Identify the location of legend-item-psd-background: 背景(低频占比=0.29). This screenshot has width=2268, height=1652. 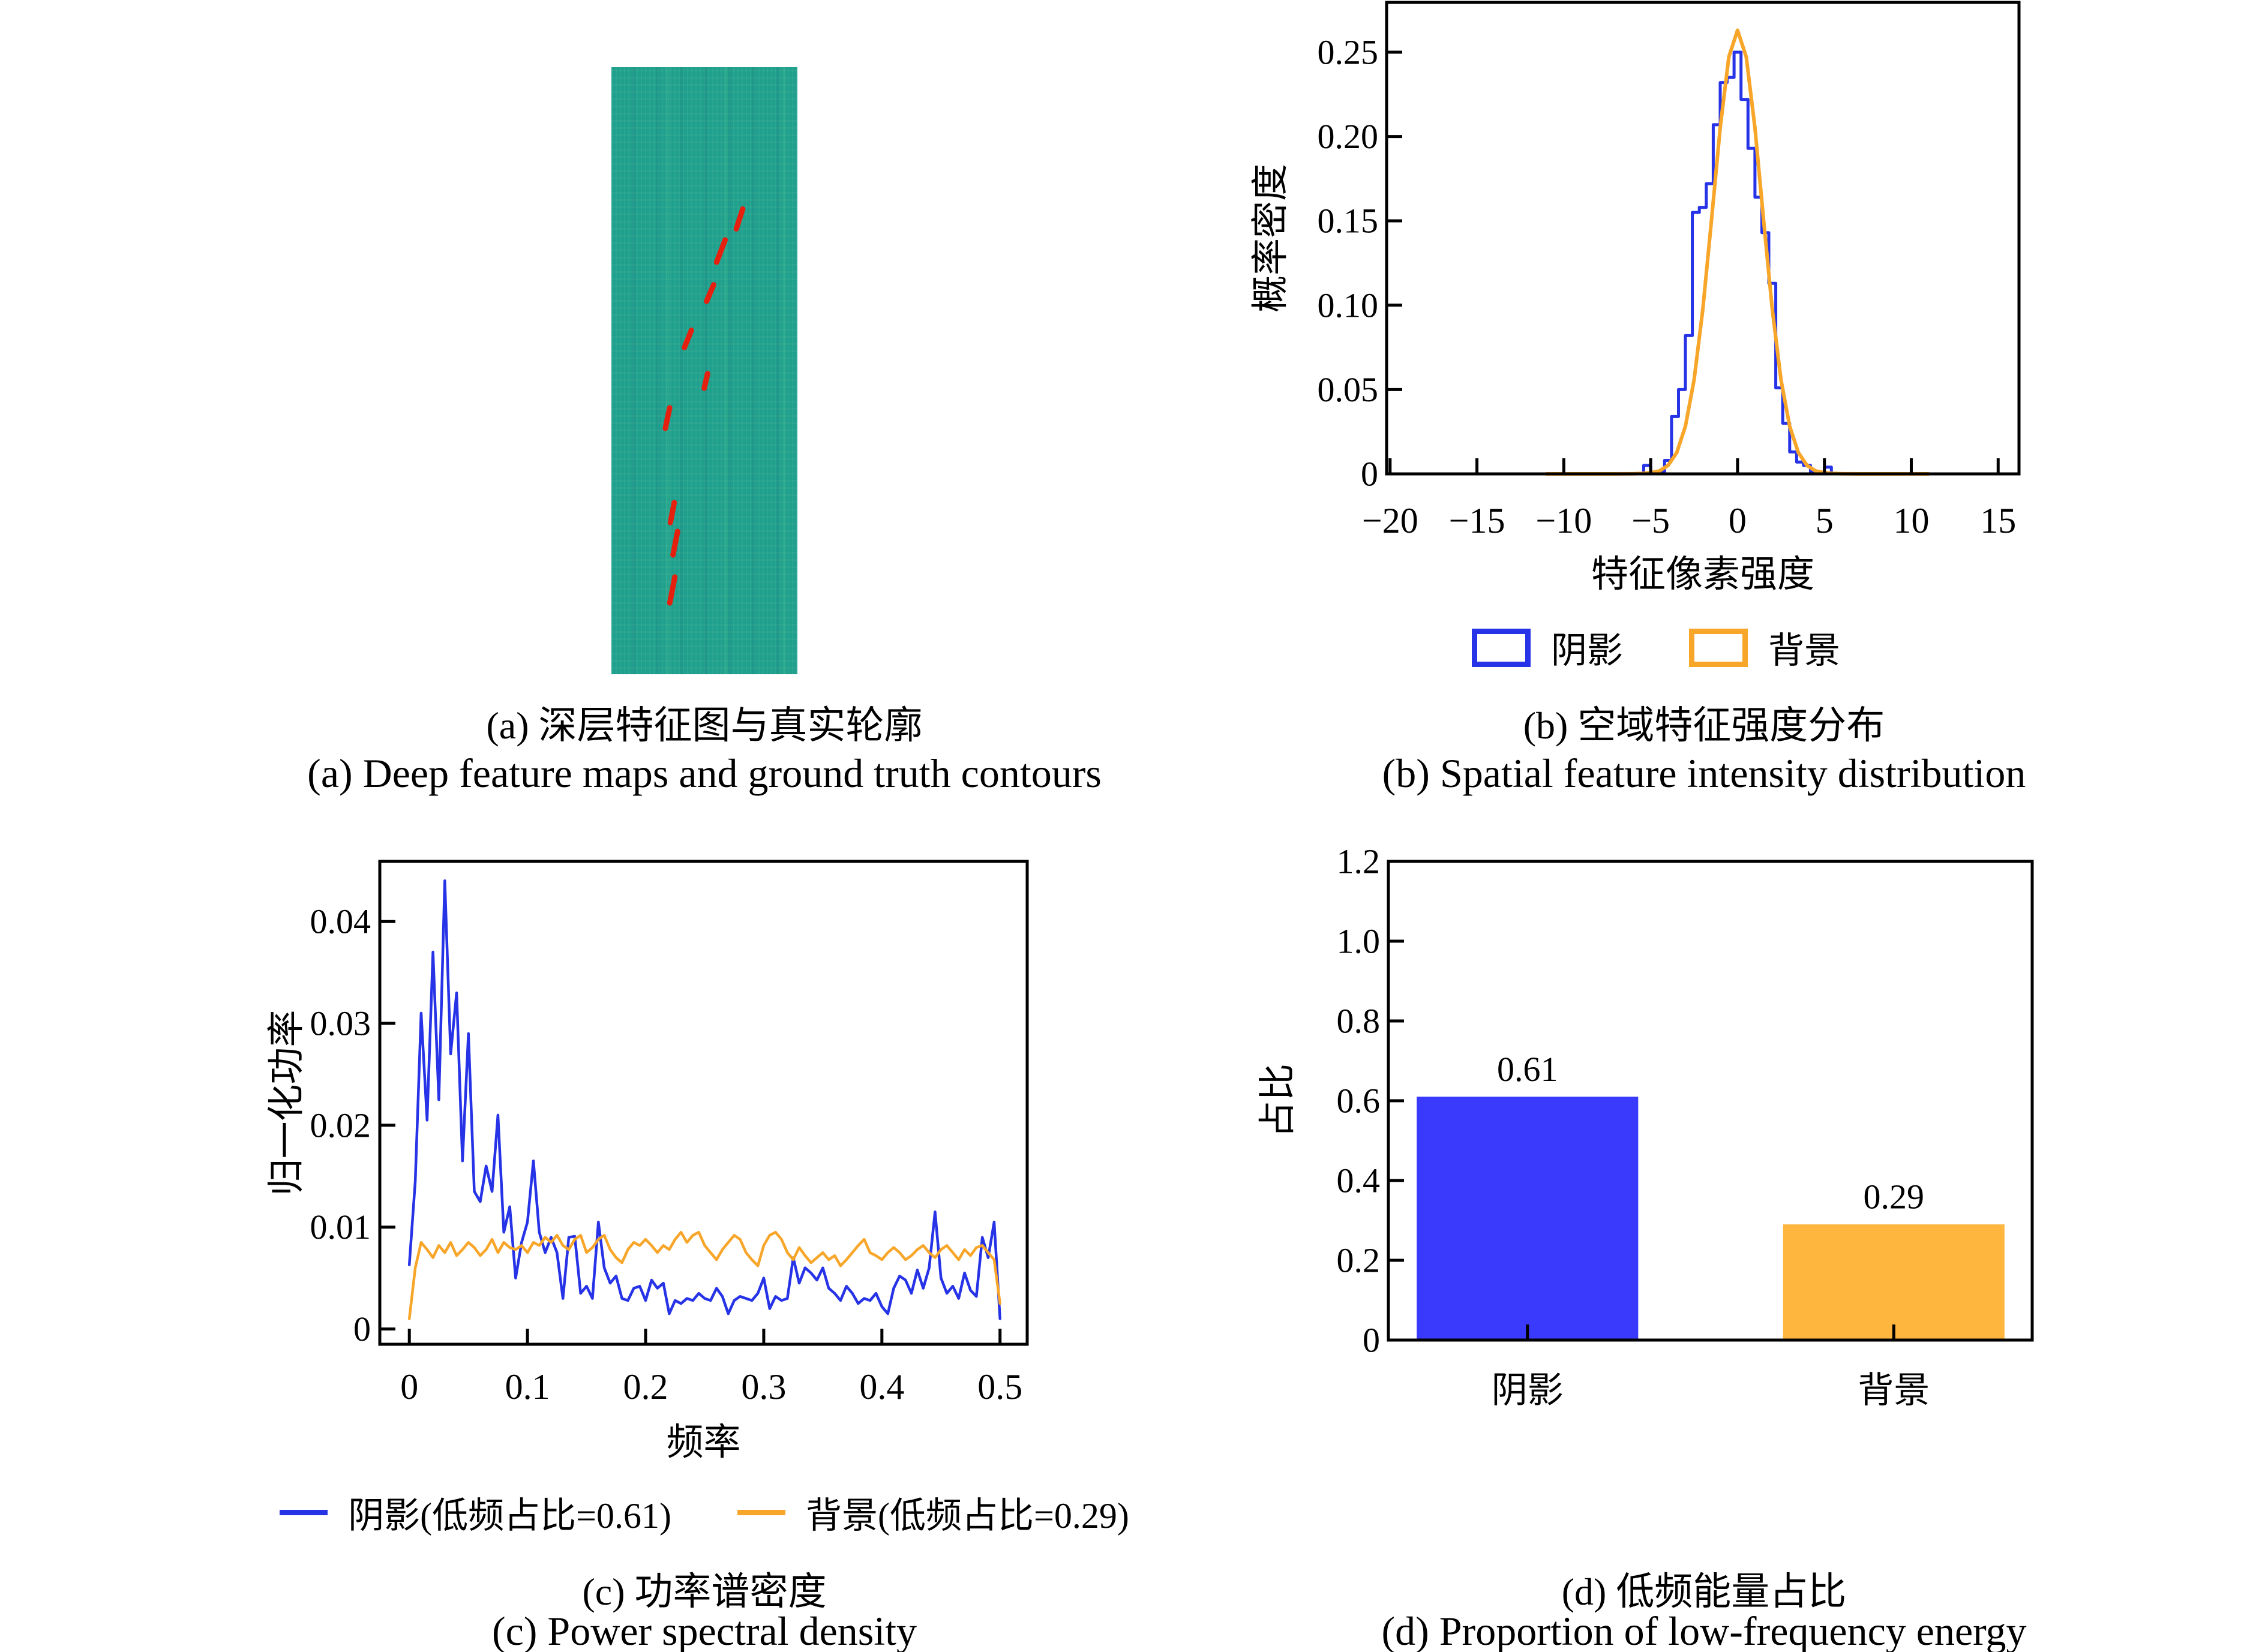
(933, 1512).